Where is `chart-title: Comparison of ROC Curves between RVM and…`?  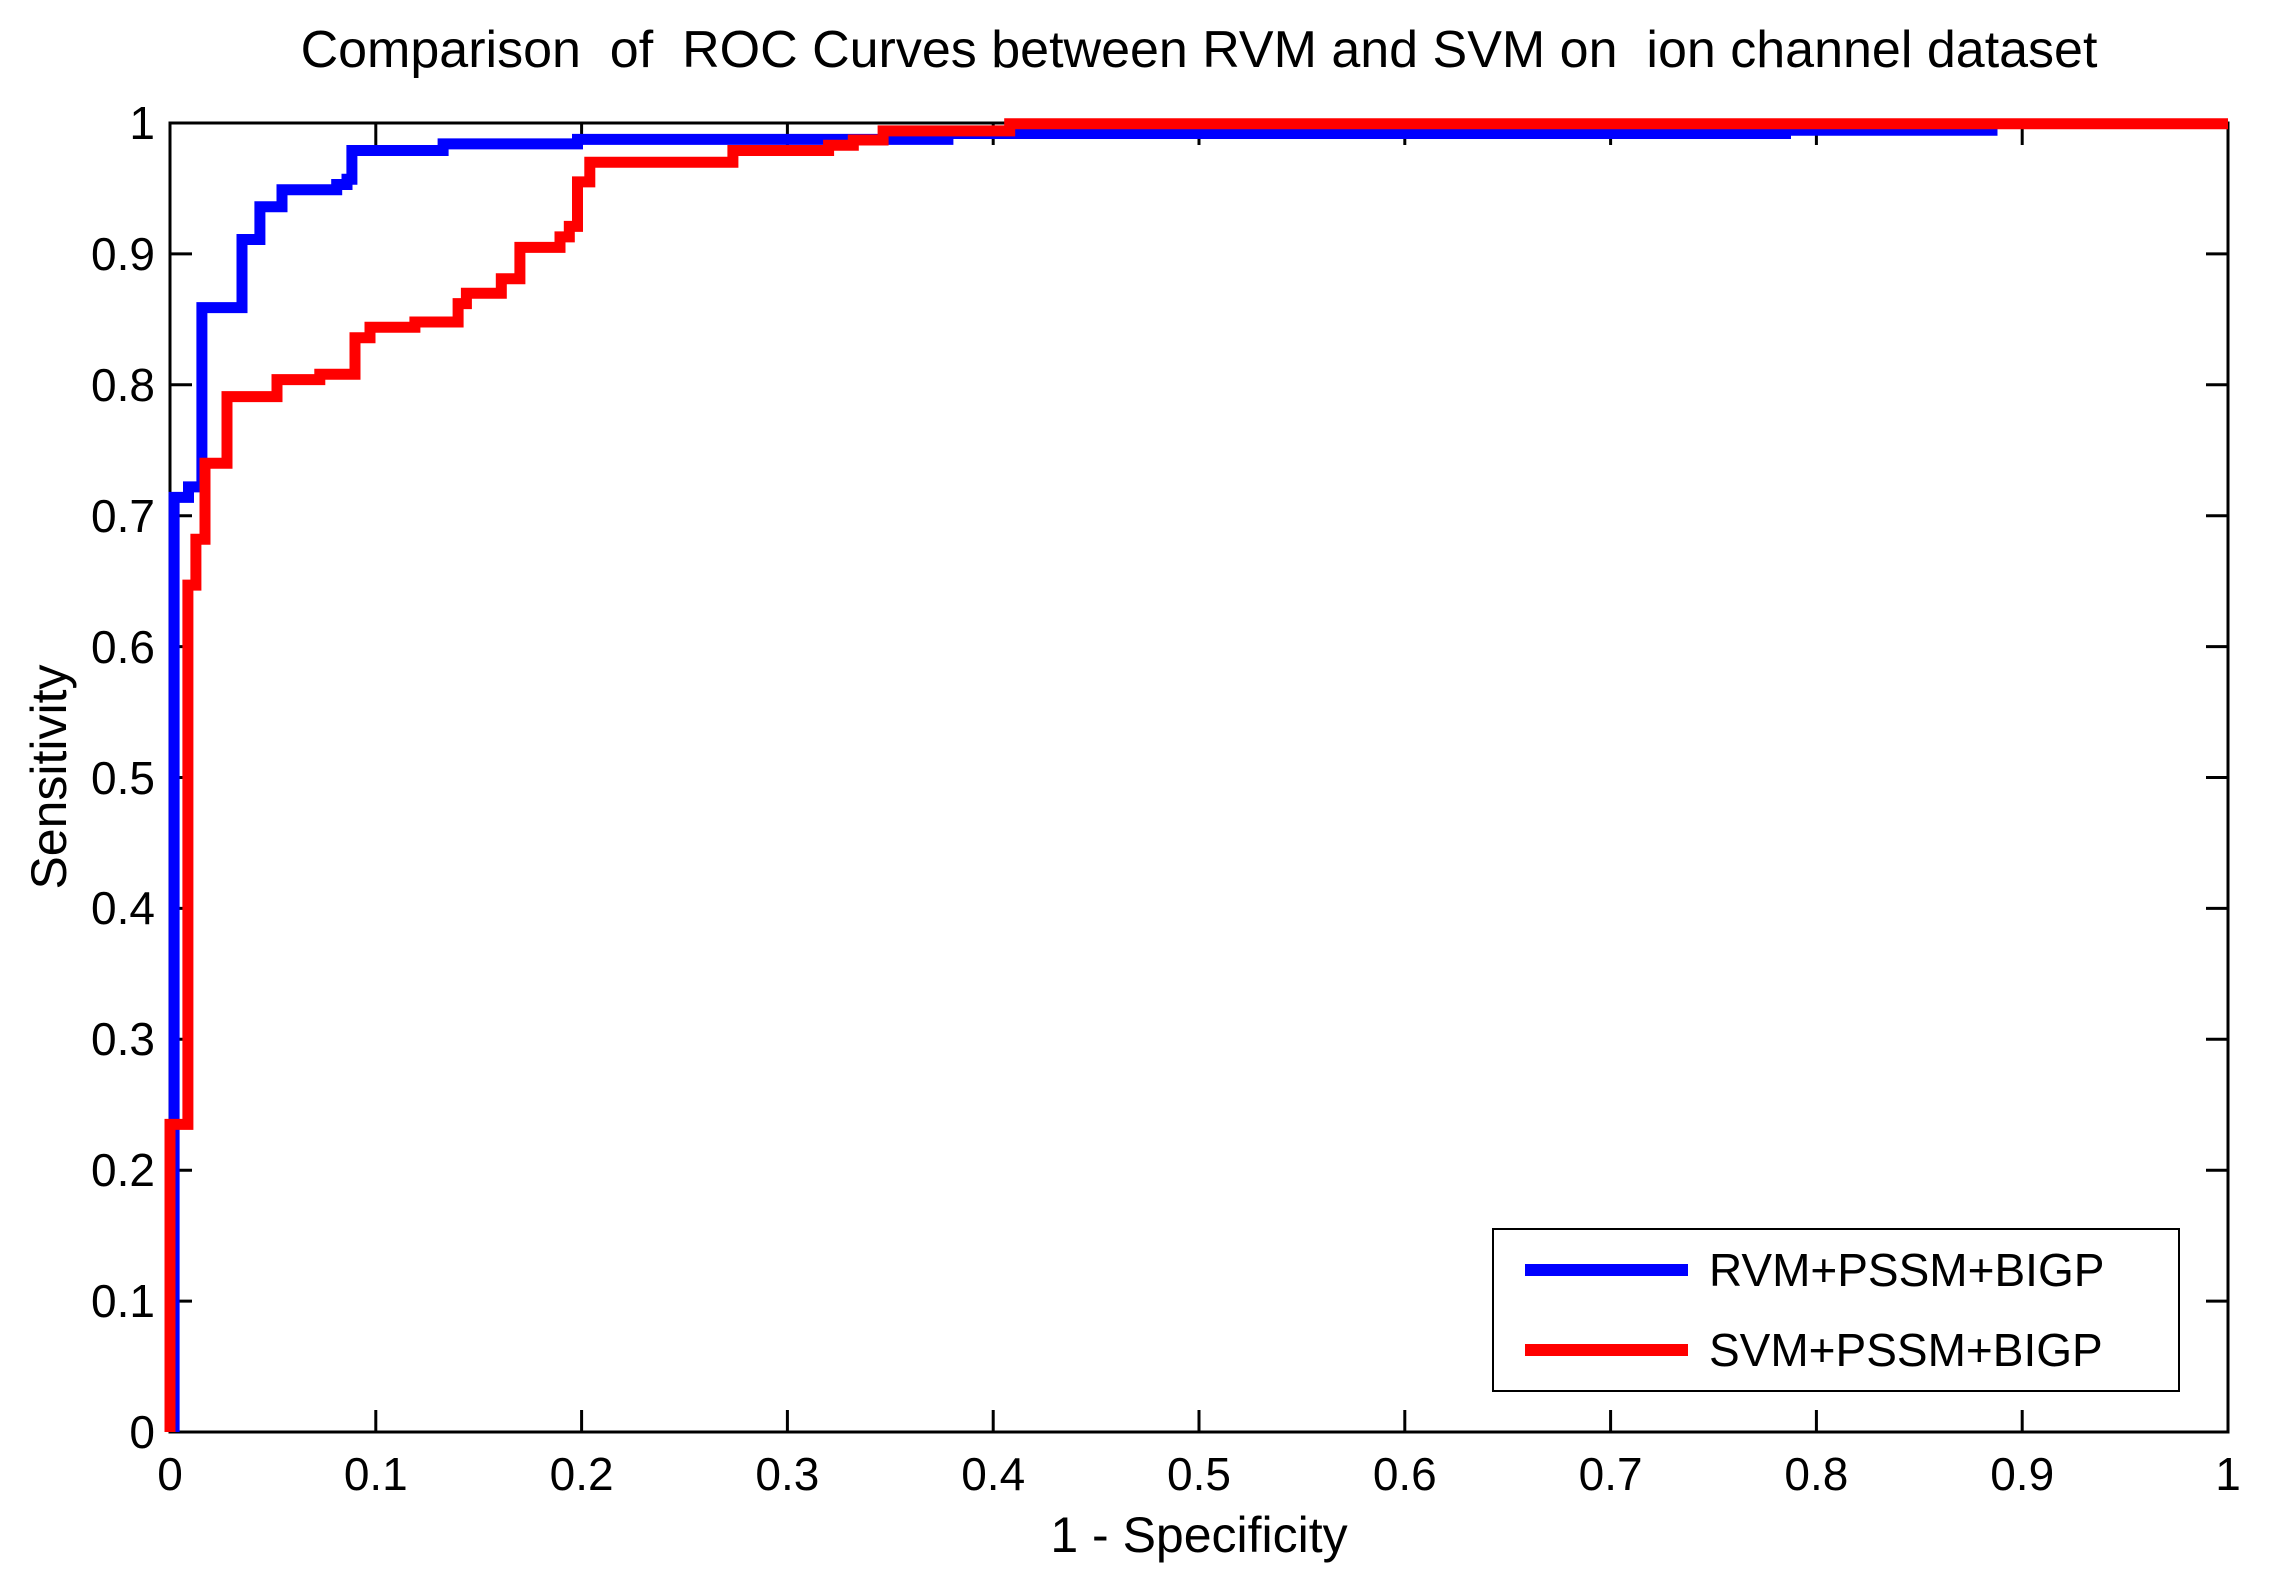 chart-title: Comparison of ROC Curves between RVM and… is located at coordinates (1199, 50).